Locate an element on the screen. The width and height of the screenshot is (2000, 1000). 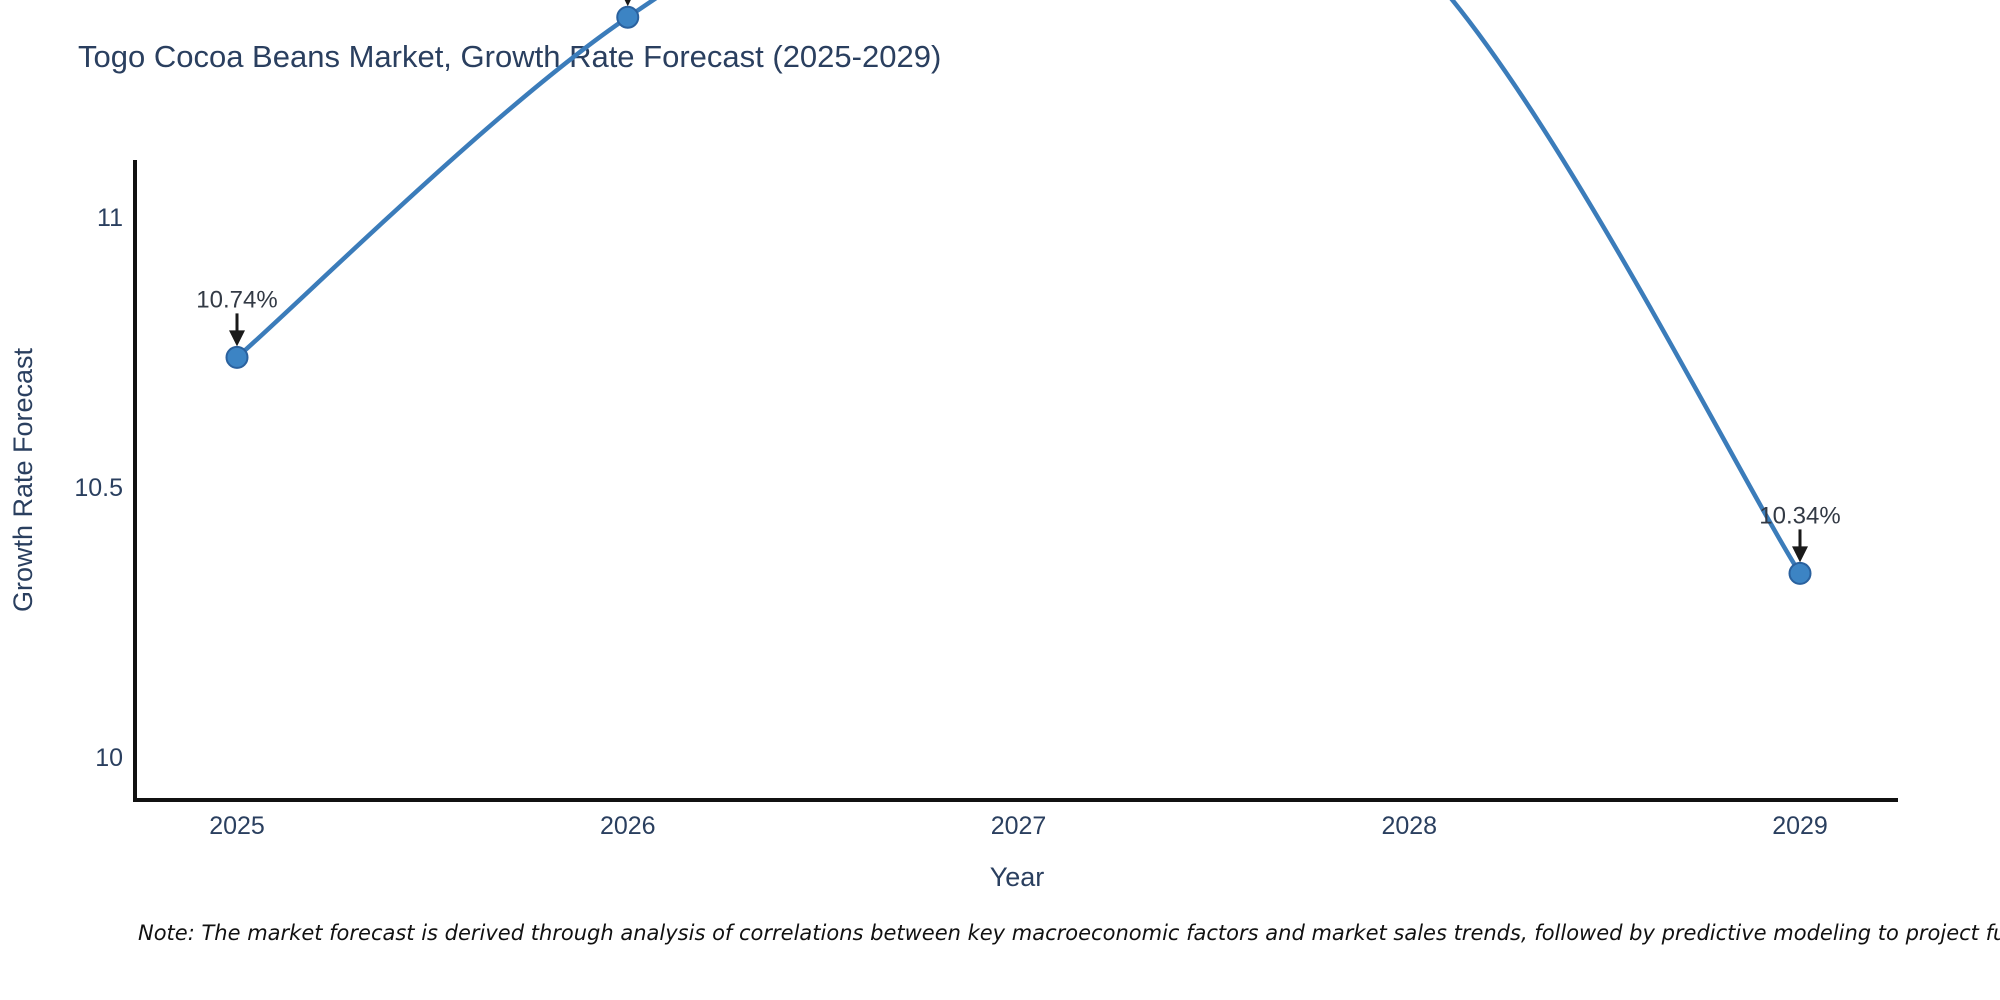
x-tick-label: 2028 is located at coordinates (1409, 826).